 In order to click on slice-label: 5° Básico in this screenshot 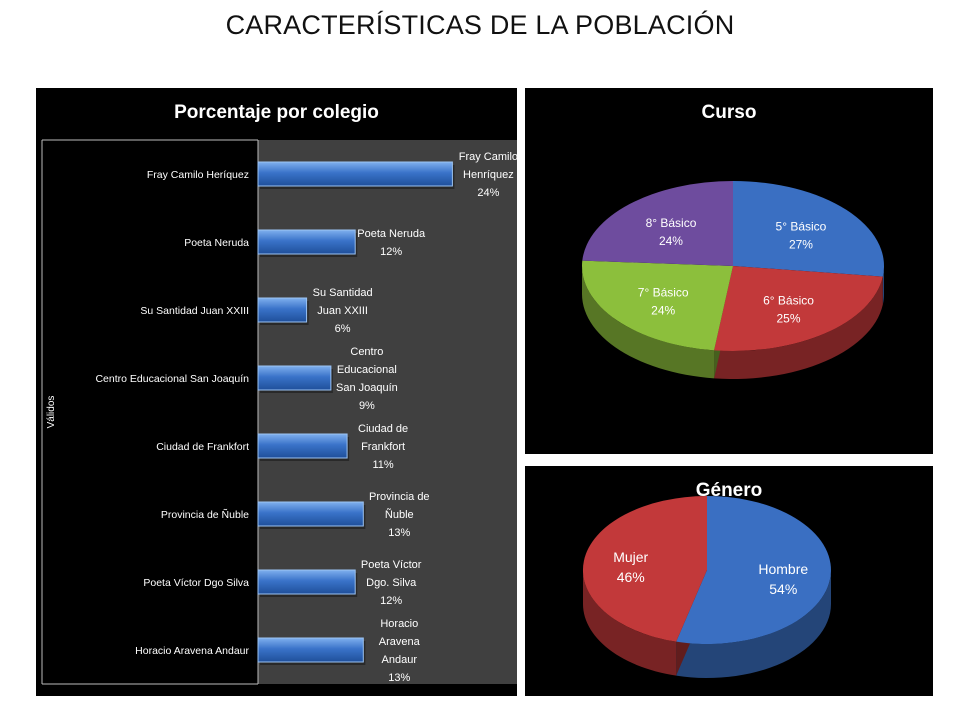, I will do `click(801, 226)`.